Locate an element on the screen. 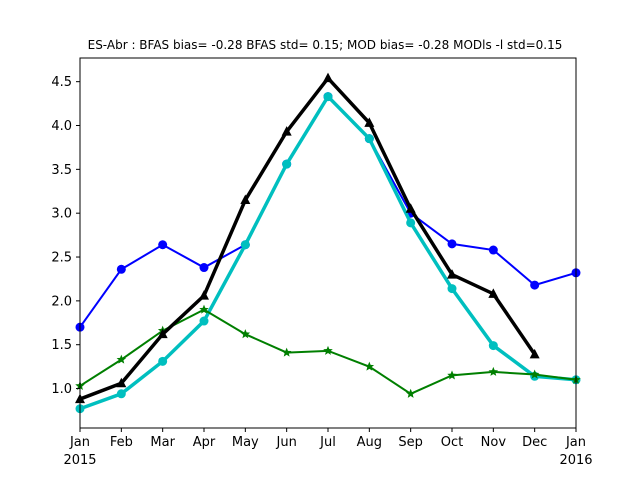  y-tick-label: 4.0 is located at coordinates (61, 126).